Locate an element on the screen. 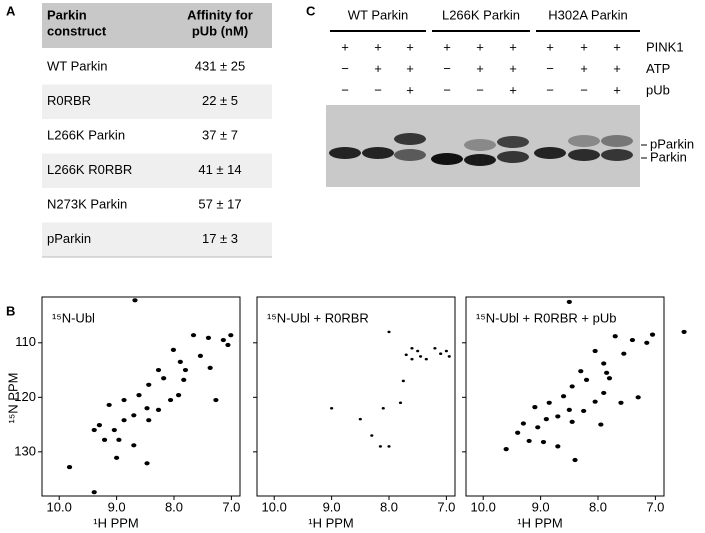 Image resolution: width=705 pixels, height=533 pixels. row-label: PINK1 is located at coordinates (665, 46).